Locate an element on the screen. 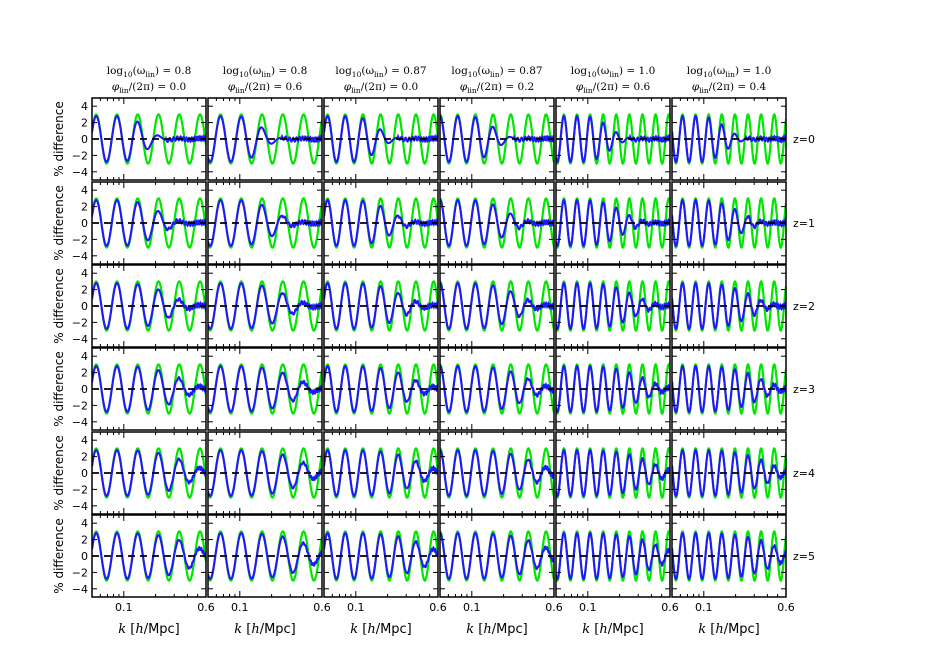 This screenshot has height=662, width=927. row-label-z=1: z=1 is located at coordinates (804, 223).